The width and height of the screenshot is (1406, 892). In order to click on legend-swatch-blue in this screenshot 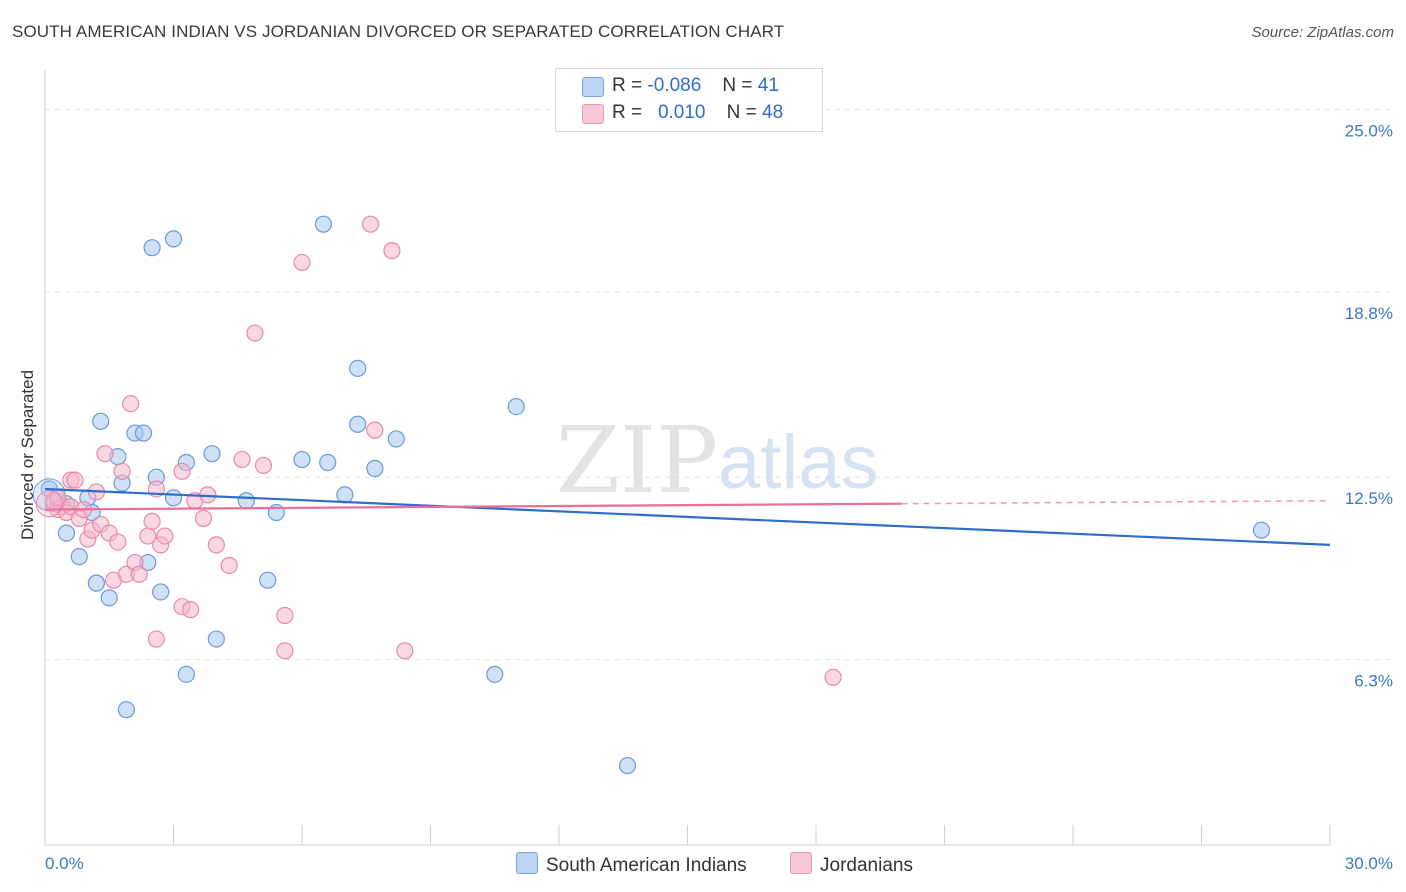, I will do `click(593, 87)`.